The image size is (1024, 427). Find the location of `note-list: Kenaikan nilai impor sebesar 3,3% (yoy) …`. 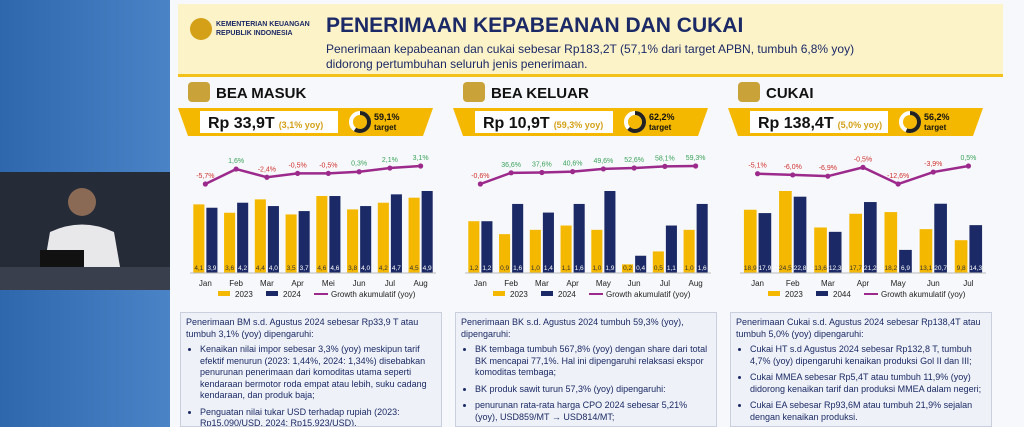

note-list: Kenaikan nilai impor sebesar 3,3% (yoy) … is located at coordinates (311, 385).